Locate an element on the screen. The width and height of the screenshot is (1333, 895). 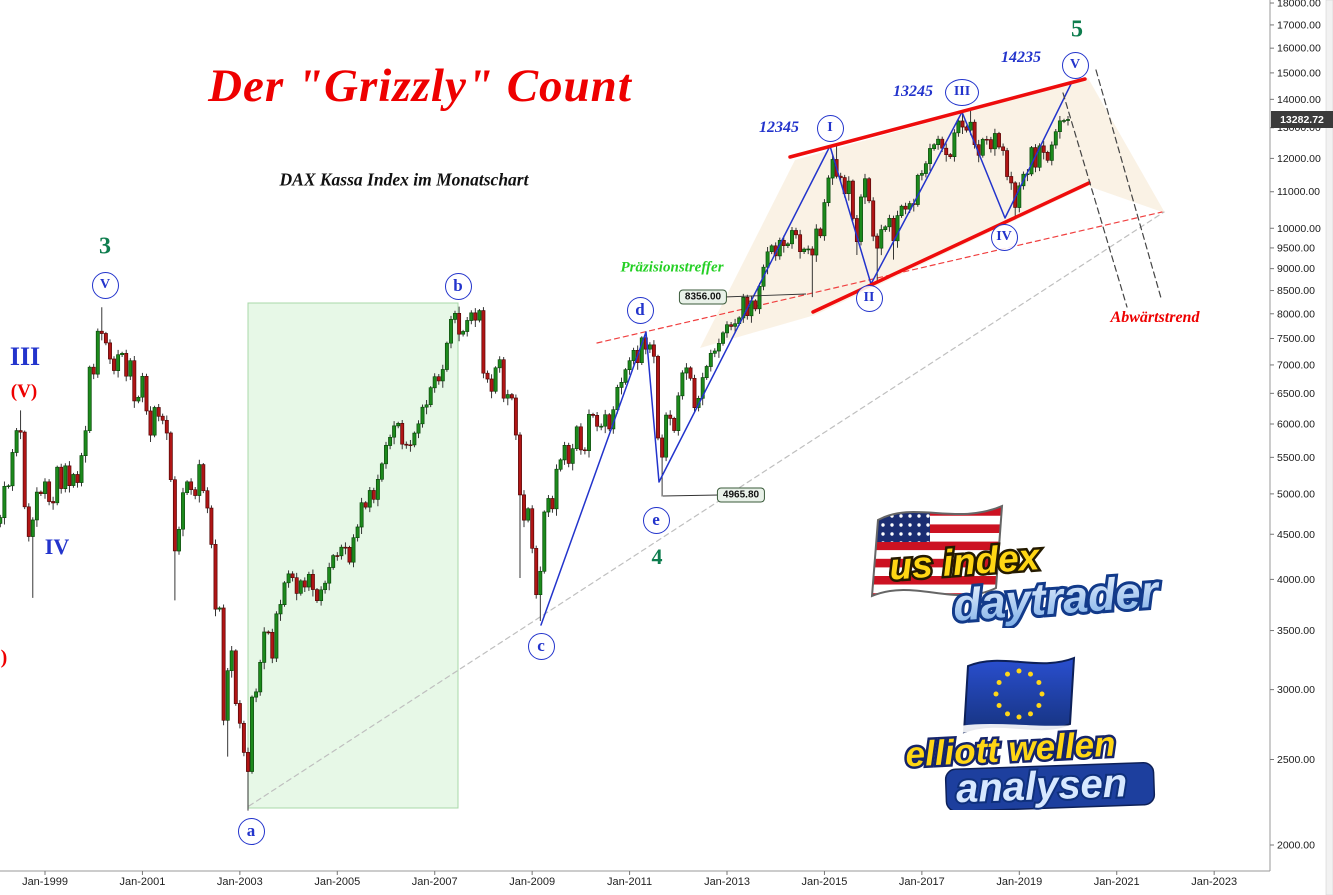
x-axis-label: Jan-2013 is located at coordinates (727, 882).